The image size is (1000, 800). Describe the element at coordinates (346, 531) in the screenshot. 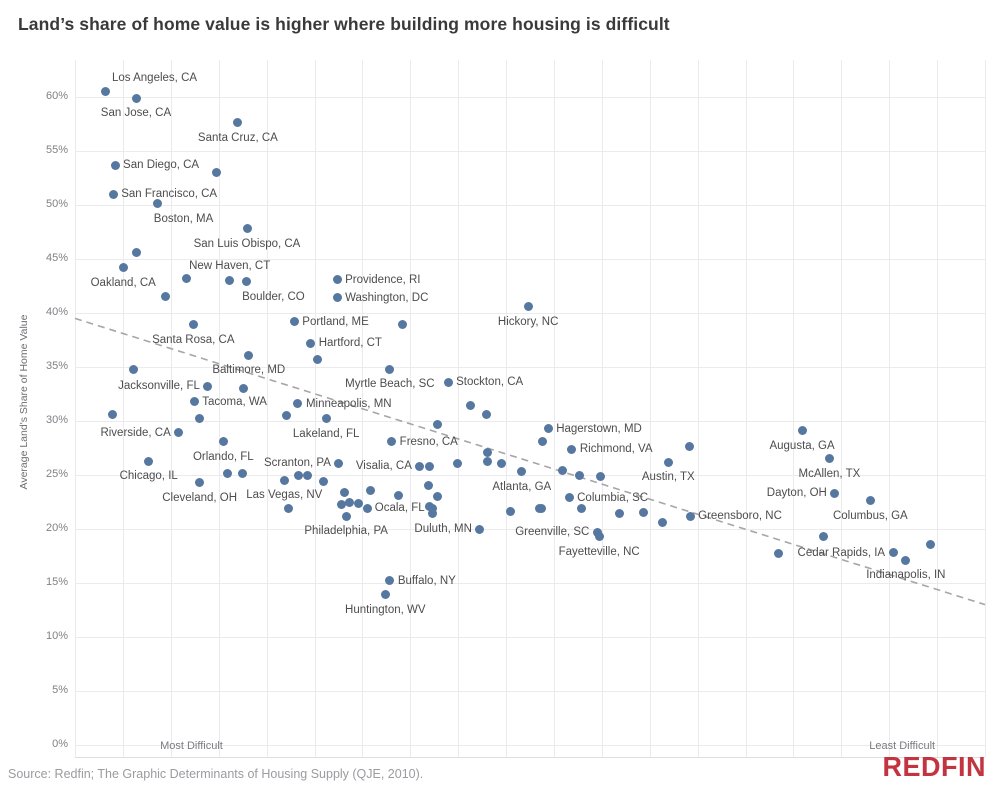

I see `data-point-label: Philadelphia, PA` at that location.